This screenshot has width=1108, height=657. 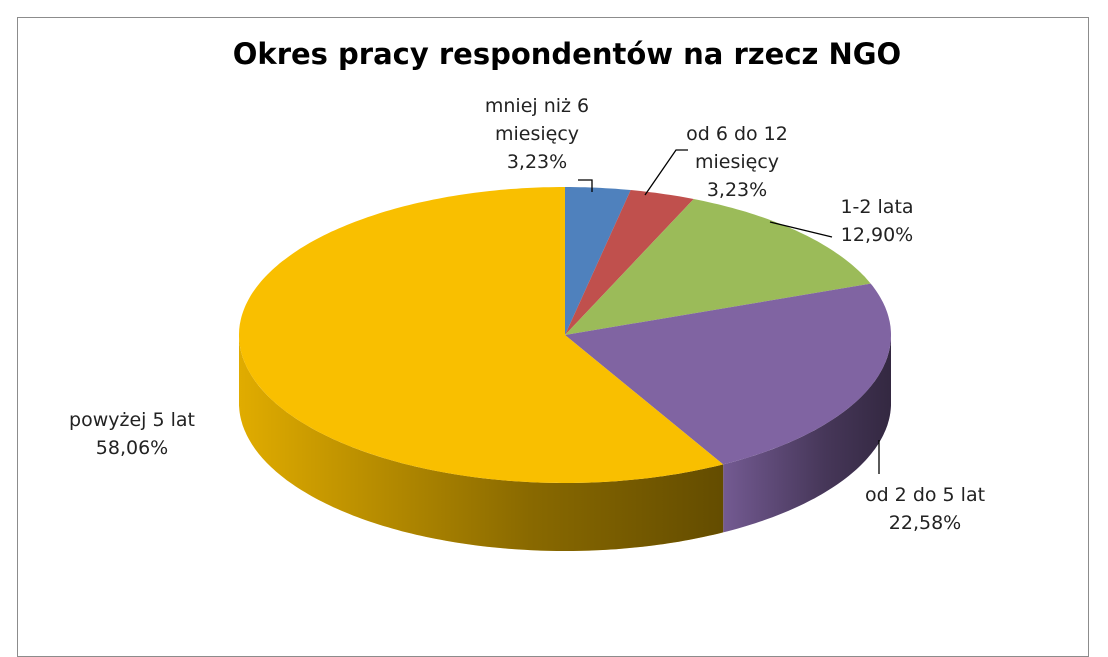 What do you see at coordinates (737, 148) in the screenshot?
I see `label-category: od 6 do 12 miesięcy` at bounding box center [737, 148].